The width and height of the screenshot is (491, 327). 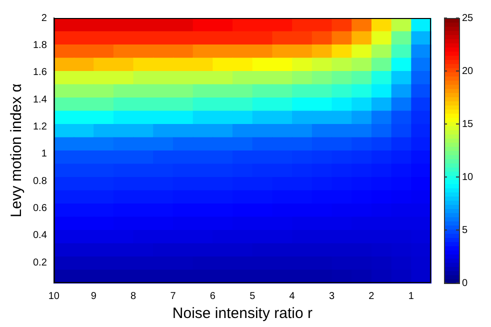 What do you see at coordinates (411, 296) in the screenshot?
I see `x-tick-label: 1` at bounding box center [411, 296].